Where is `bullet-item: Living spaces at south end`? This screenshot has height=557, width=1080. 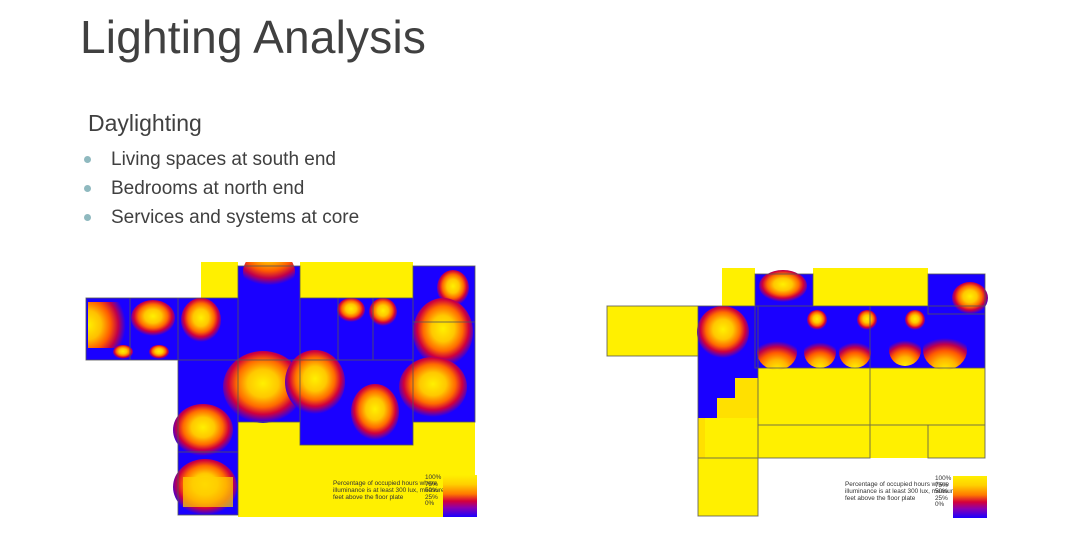 bullet-item: Living spaces at south end is located at coordinates (219, 159).